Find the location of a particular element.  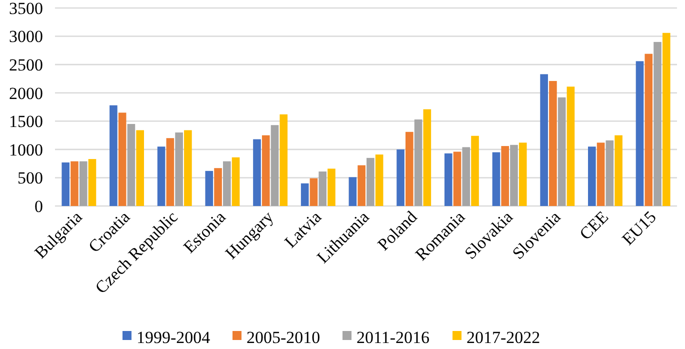

x-tick-label: CEE is located at coordinates (594, 225).